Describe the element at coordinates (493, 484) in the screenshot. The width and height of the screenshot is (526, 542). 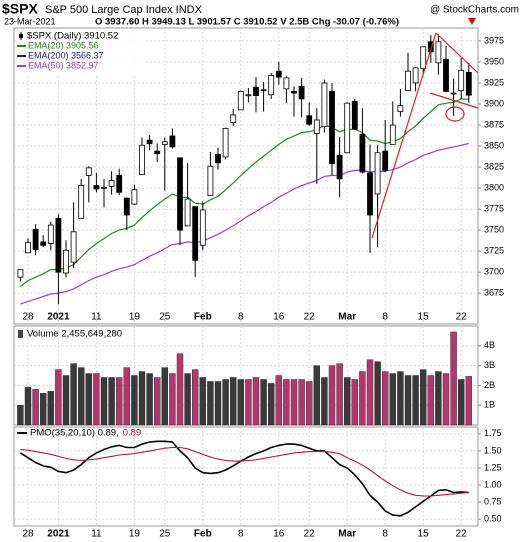
I see `y-tick-label: 1.00` at that location.